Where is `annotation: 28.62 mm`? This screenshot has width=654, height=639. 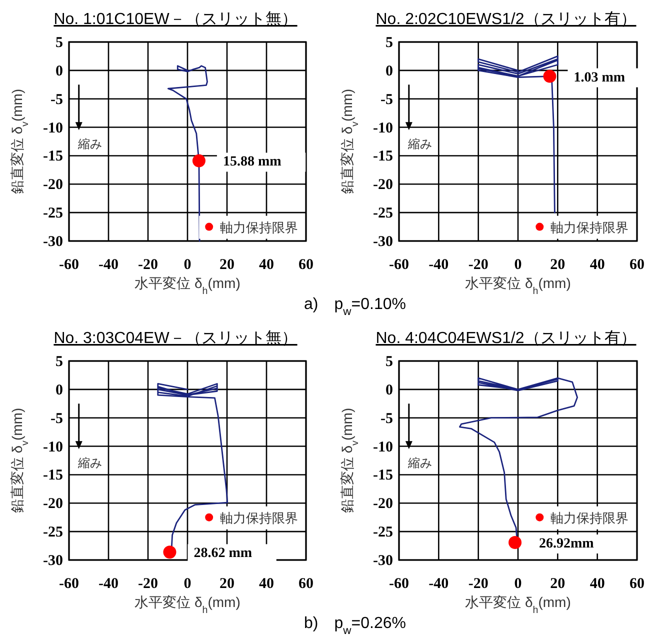 annotation: 28.62 mm is located at coordinates (223, 554).